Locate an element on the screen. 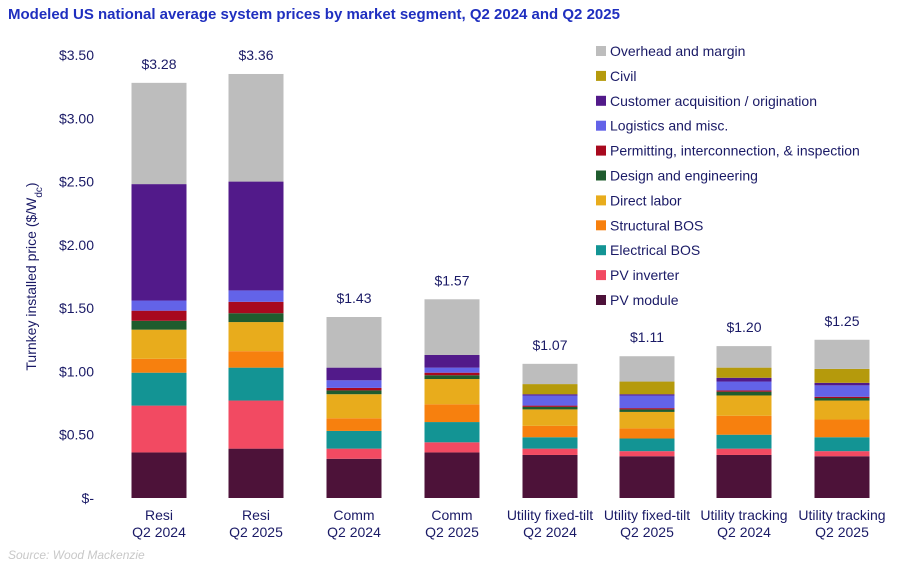 This screenshot has width=903, height=574. bar-total-label: $1.07 is located at coordinates (549, 345).